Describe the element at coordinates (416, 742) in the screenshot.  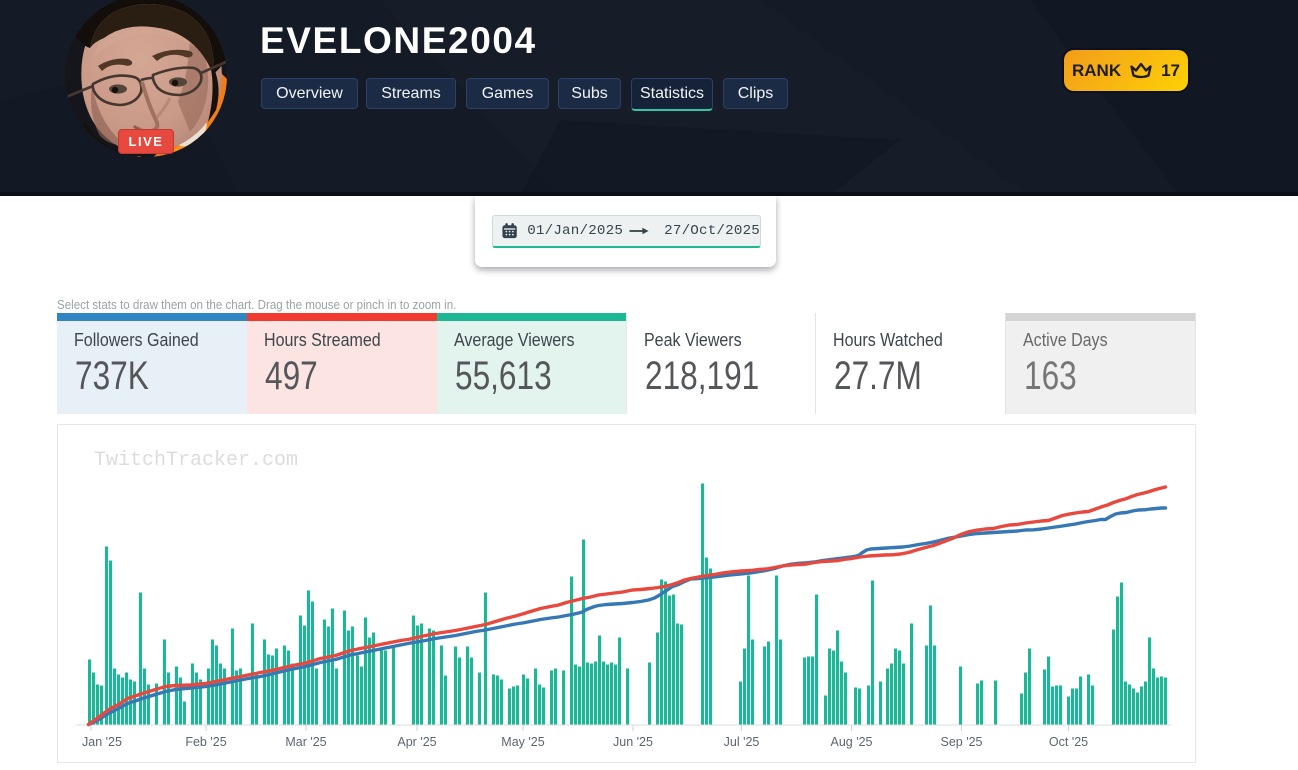
I see `svg-text: Apr '25` at that location.